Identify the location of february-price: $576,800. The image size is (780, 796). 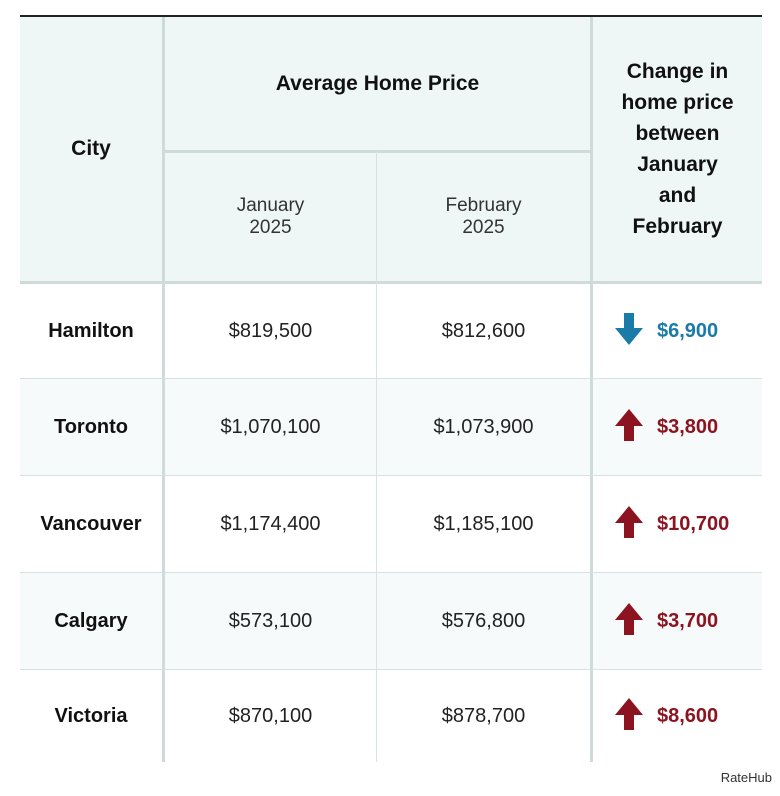
(483, 620).